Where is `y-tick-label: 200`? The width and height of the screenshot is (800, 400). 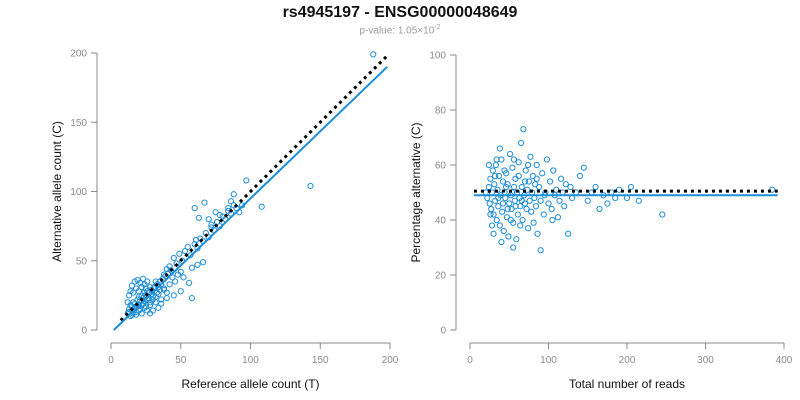
y-tick-label: 200 is located at coordinates (78, 54).